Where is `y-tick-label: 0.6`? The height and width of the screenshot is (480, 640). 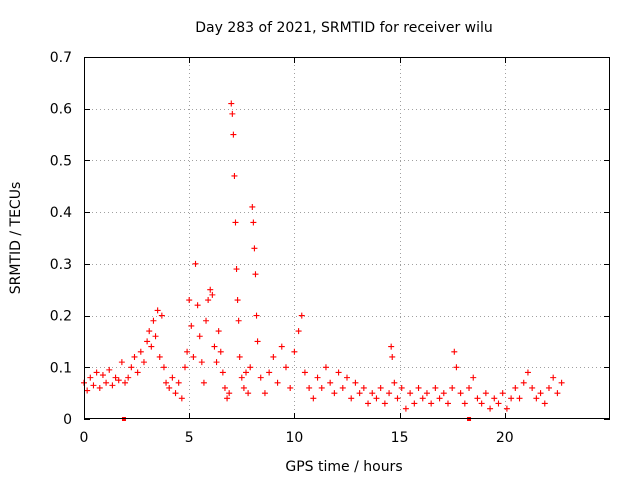
y-tick-label: 0.6 is located at coordinates (61, 110).